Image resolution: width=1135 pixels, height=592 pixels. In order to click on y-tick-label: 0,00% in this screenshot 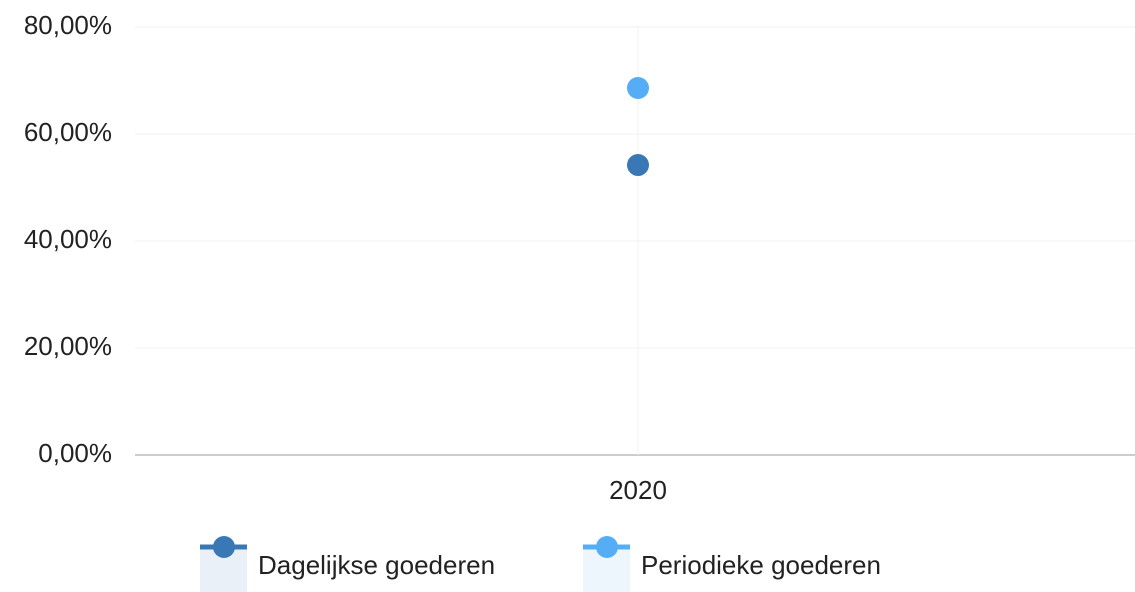, I will do `click(75, 453)`.